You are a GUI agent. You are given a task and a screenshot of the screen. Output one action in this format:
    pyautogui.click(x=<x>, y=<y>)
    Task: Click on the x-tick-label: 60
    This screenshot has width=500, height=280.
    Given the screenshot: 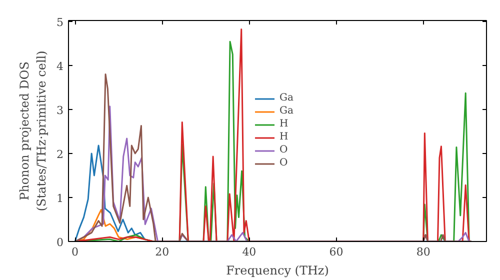 What is the action you would take?
    pyautogui.click(x=336, y=252)
    